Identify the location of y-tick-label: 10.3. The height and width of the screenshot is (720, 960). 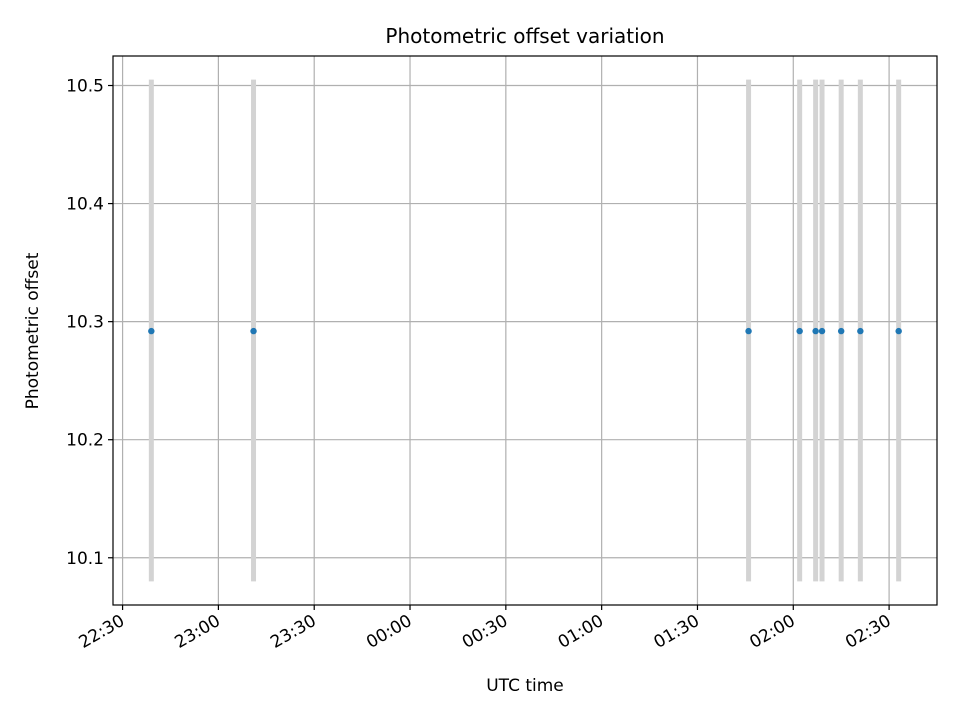
(85, 323).